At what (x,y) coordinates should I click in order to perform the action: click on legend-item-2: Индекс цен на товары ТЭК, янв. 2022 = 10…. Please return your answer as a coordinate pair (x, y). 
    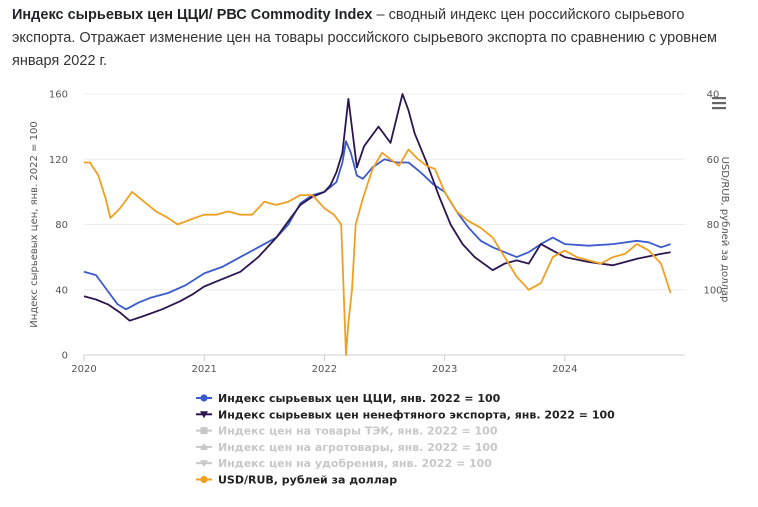
    Looking at the image, I should click on (347, 431).